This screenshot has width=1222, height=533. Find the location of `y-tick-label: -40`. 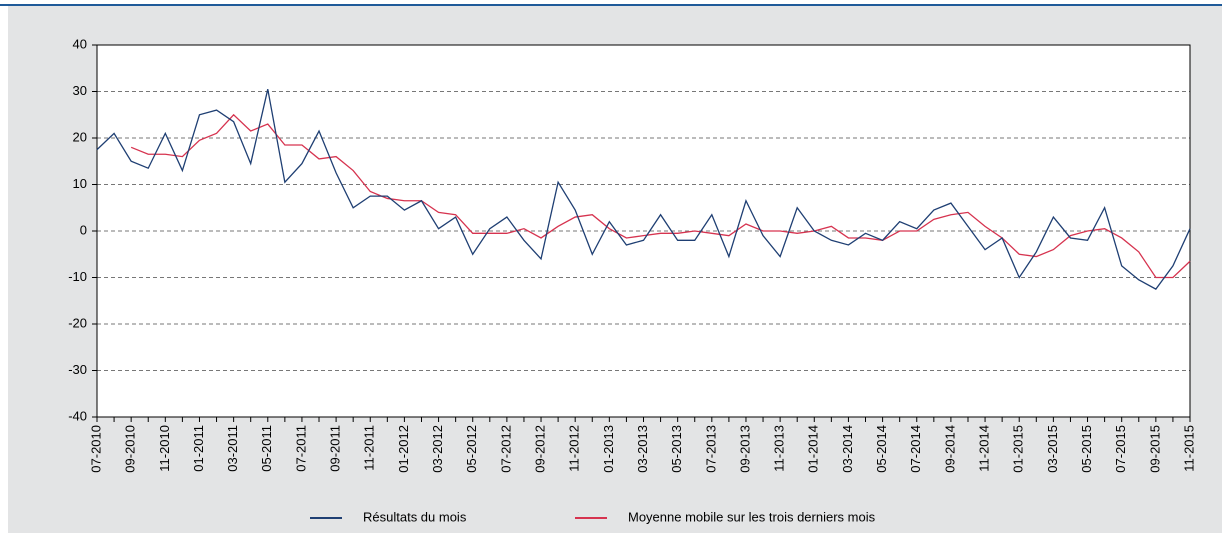

y-tick-label: -40 is located at coordinates (77, 415).